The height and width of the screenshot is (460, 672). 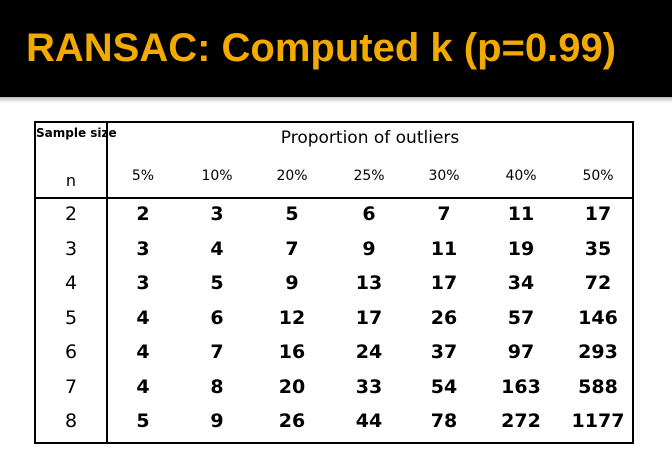 What do you see at coordinates (321, 48) in the screenshot?
I see `slide-title: RANSAC: Computed k (p=0.99)` at bounding box center [321, 48].